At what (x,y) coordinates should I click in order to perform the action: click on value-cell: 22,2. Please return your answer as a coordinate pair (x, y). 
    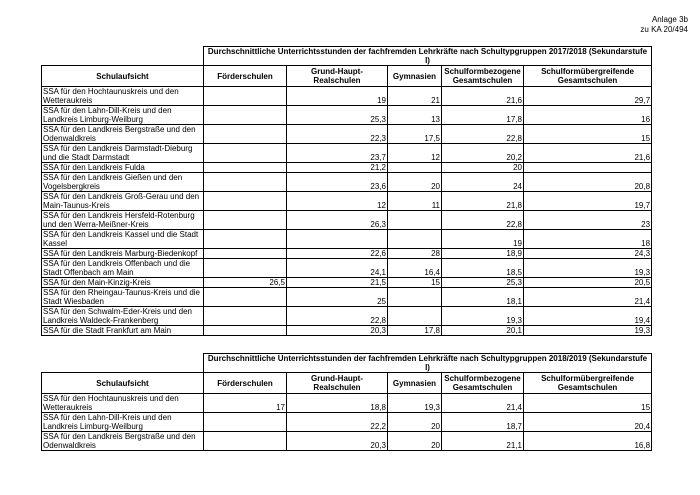
    Looking at the image, I should click on (337, 422).